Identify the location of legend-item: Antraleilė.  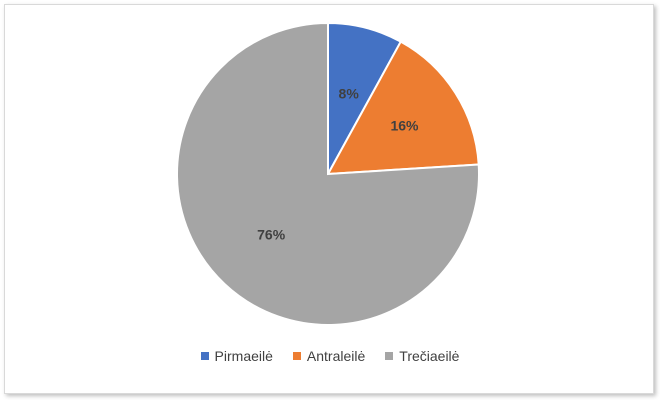
(329, 356).